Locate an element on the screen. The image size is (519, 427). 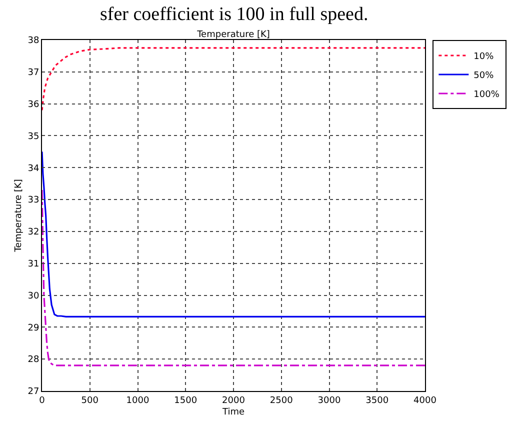
y-tick-label: 34 is located at coordinates (34, 169).